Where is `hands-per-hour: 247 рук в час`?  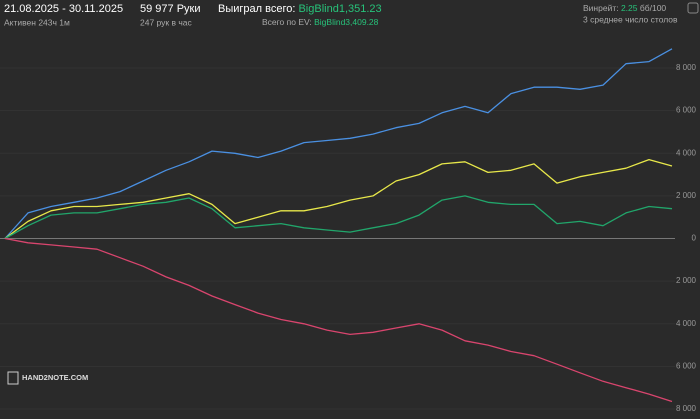
hands-per-hour: 247 рук в час is located at coordinates (166, 22).